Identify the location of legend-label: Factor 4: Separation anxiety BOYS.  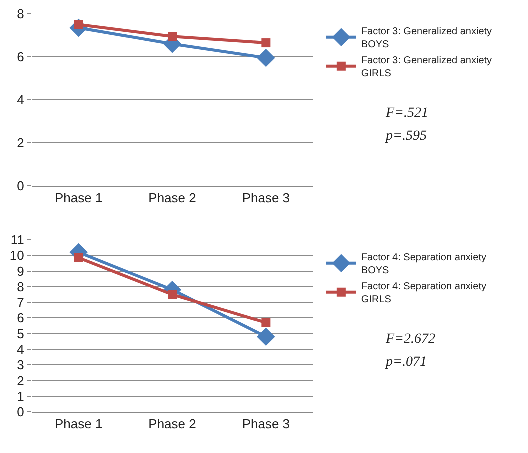
(424, 264).